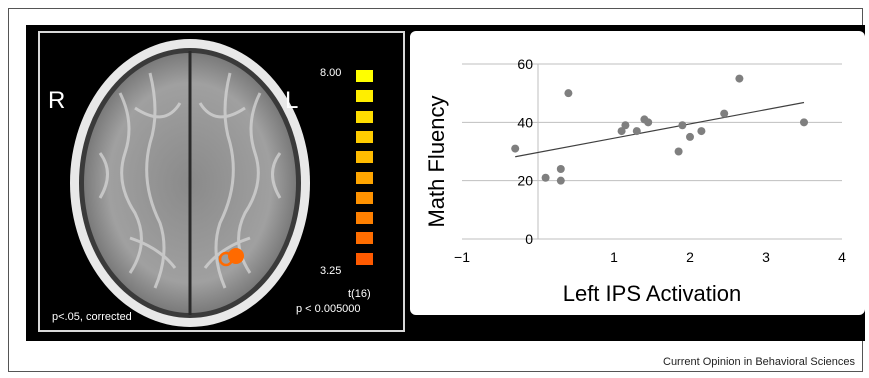 This screenshot has width=869, height=378. I want to click on x-tick-label: 3, so click(766, 257).